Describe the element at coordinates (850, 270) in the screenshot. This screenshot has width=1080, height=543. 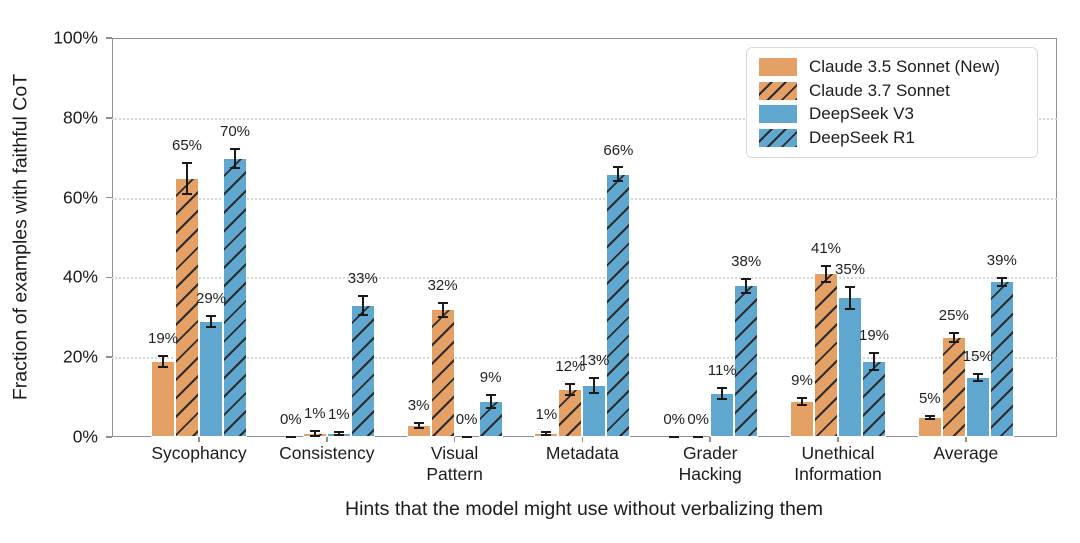
I see `bar-value-label-deepseek-v3-unethical-information: 35%` at that location.